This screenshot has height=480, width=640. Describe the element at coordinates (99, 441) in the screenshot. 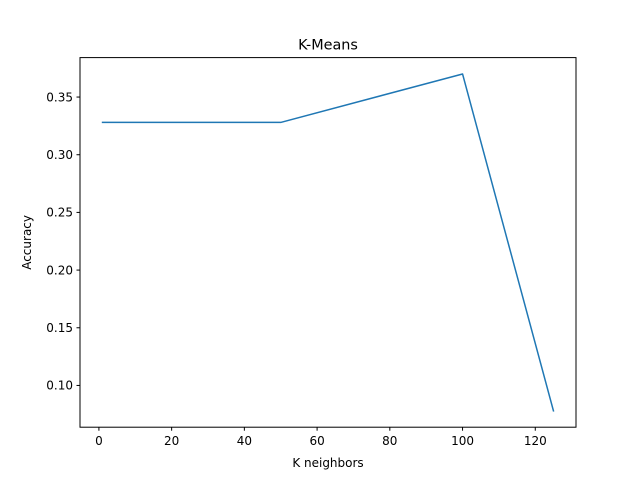

I see `x-tick-label: 0` at that location.